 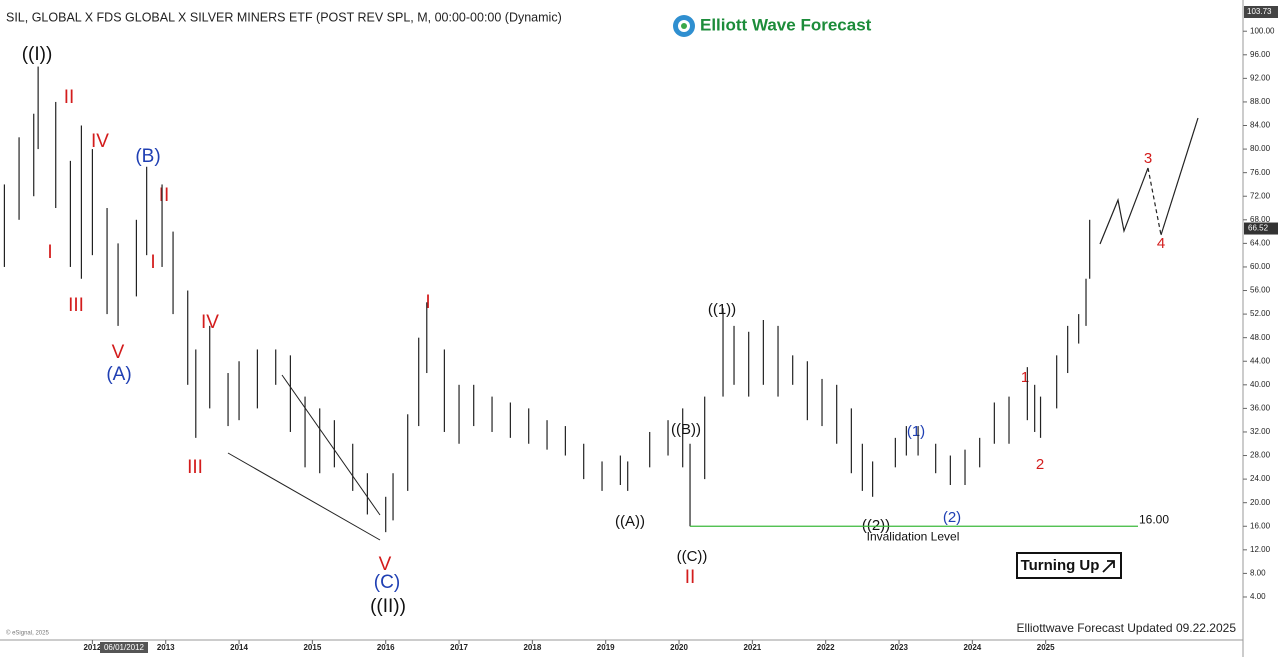 I want to click on wave-label: ((II)), so click(x=388, y=606).